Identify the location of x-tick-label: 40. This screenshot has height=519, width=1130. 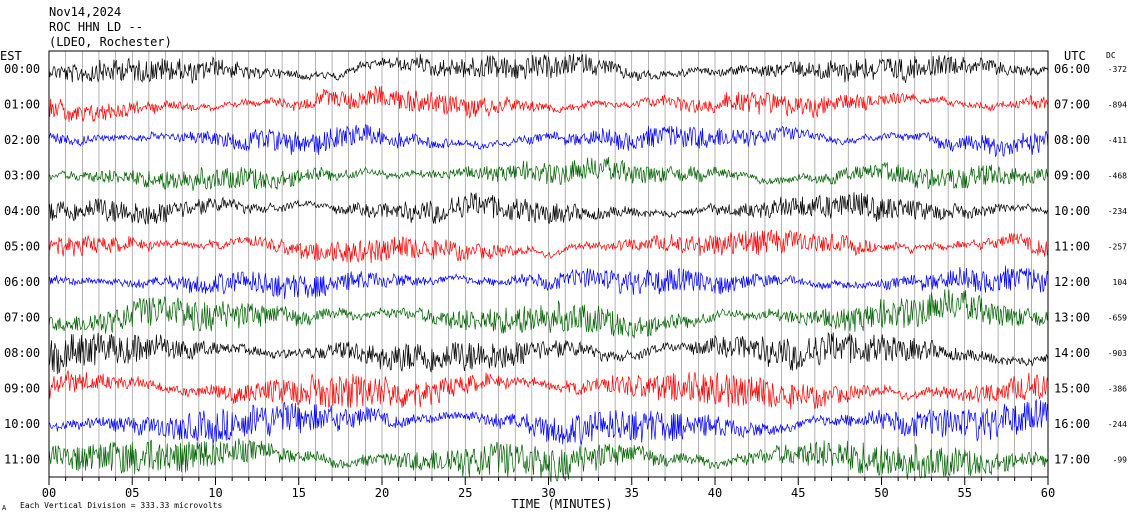
(715, 493).